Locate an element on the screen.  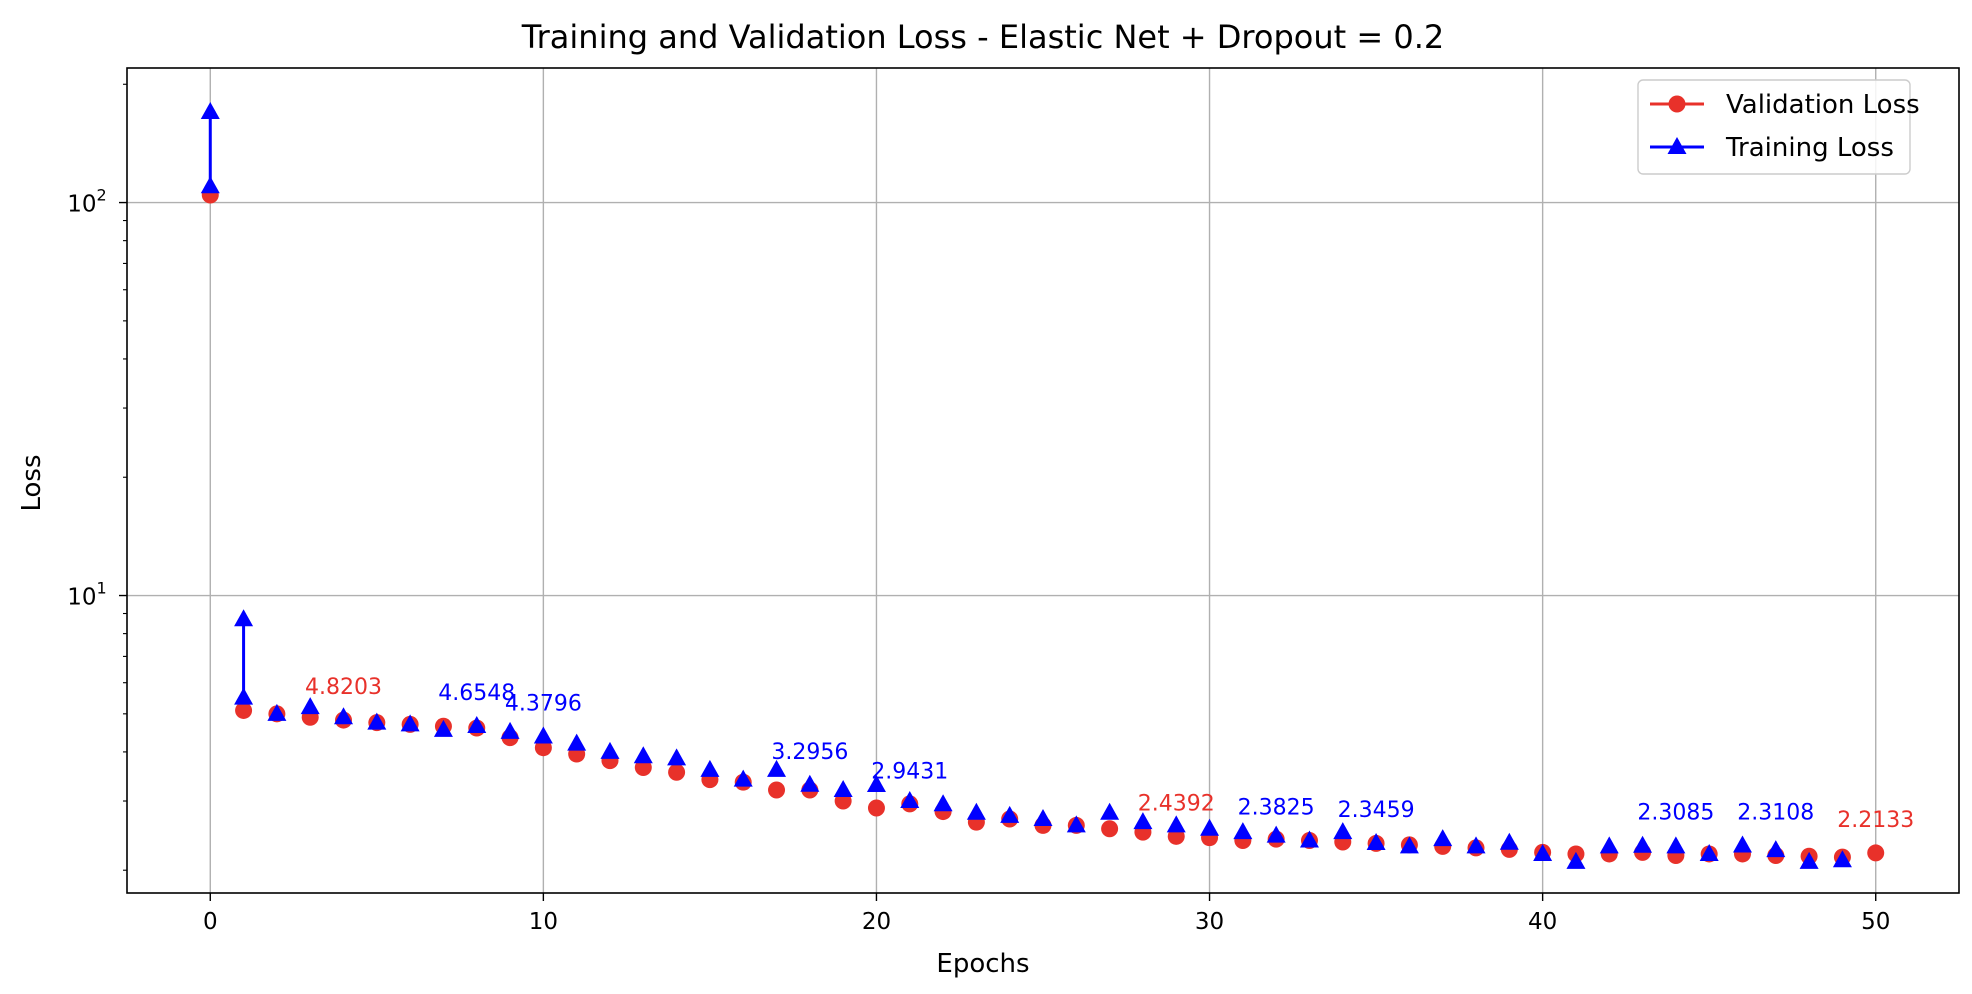
x-tick-label: 10 is located at coordinates (543, 922).